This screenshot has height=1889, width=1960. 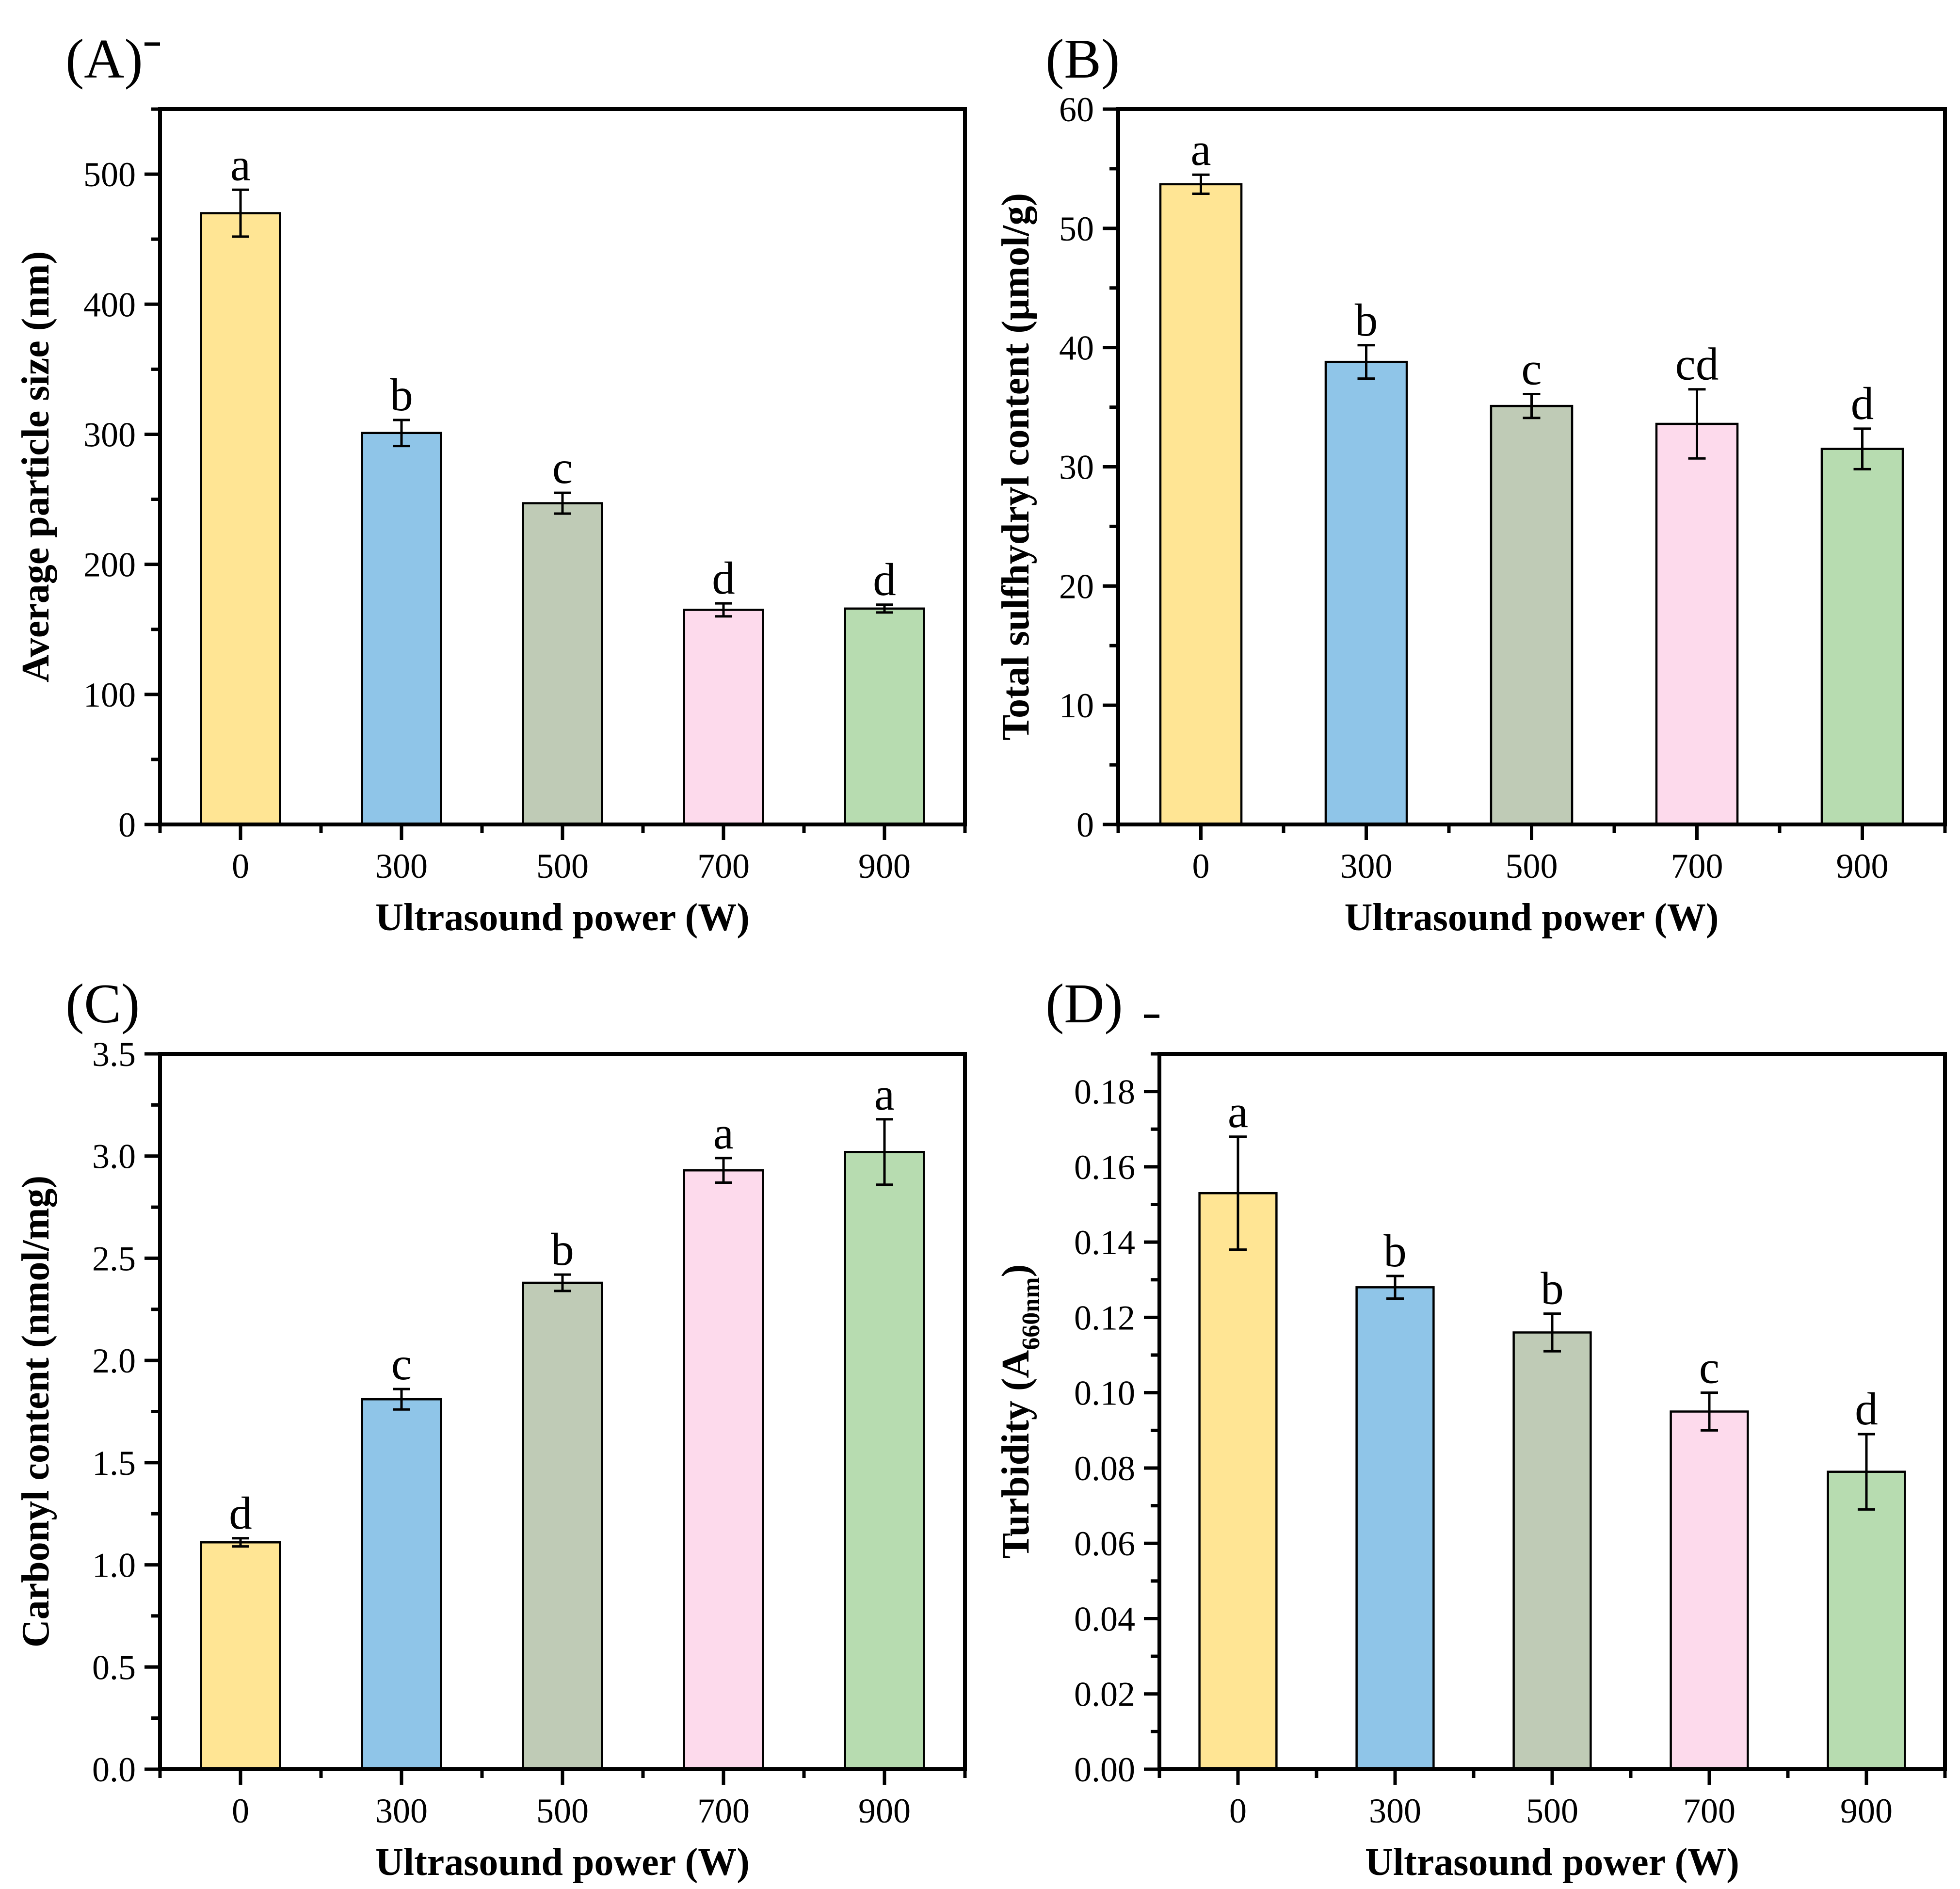 I want to click on y-axis-title: Turbidity (A660nm), so click(x=1020, y=1411).